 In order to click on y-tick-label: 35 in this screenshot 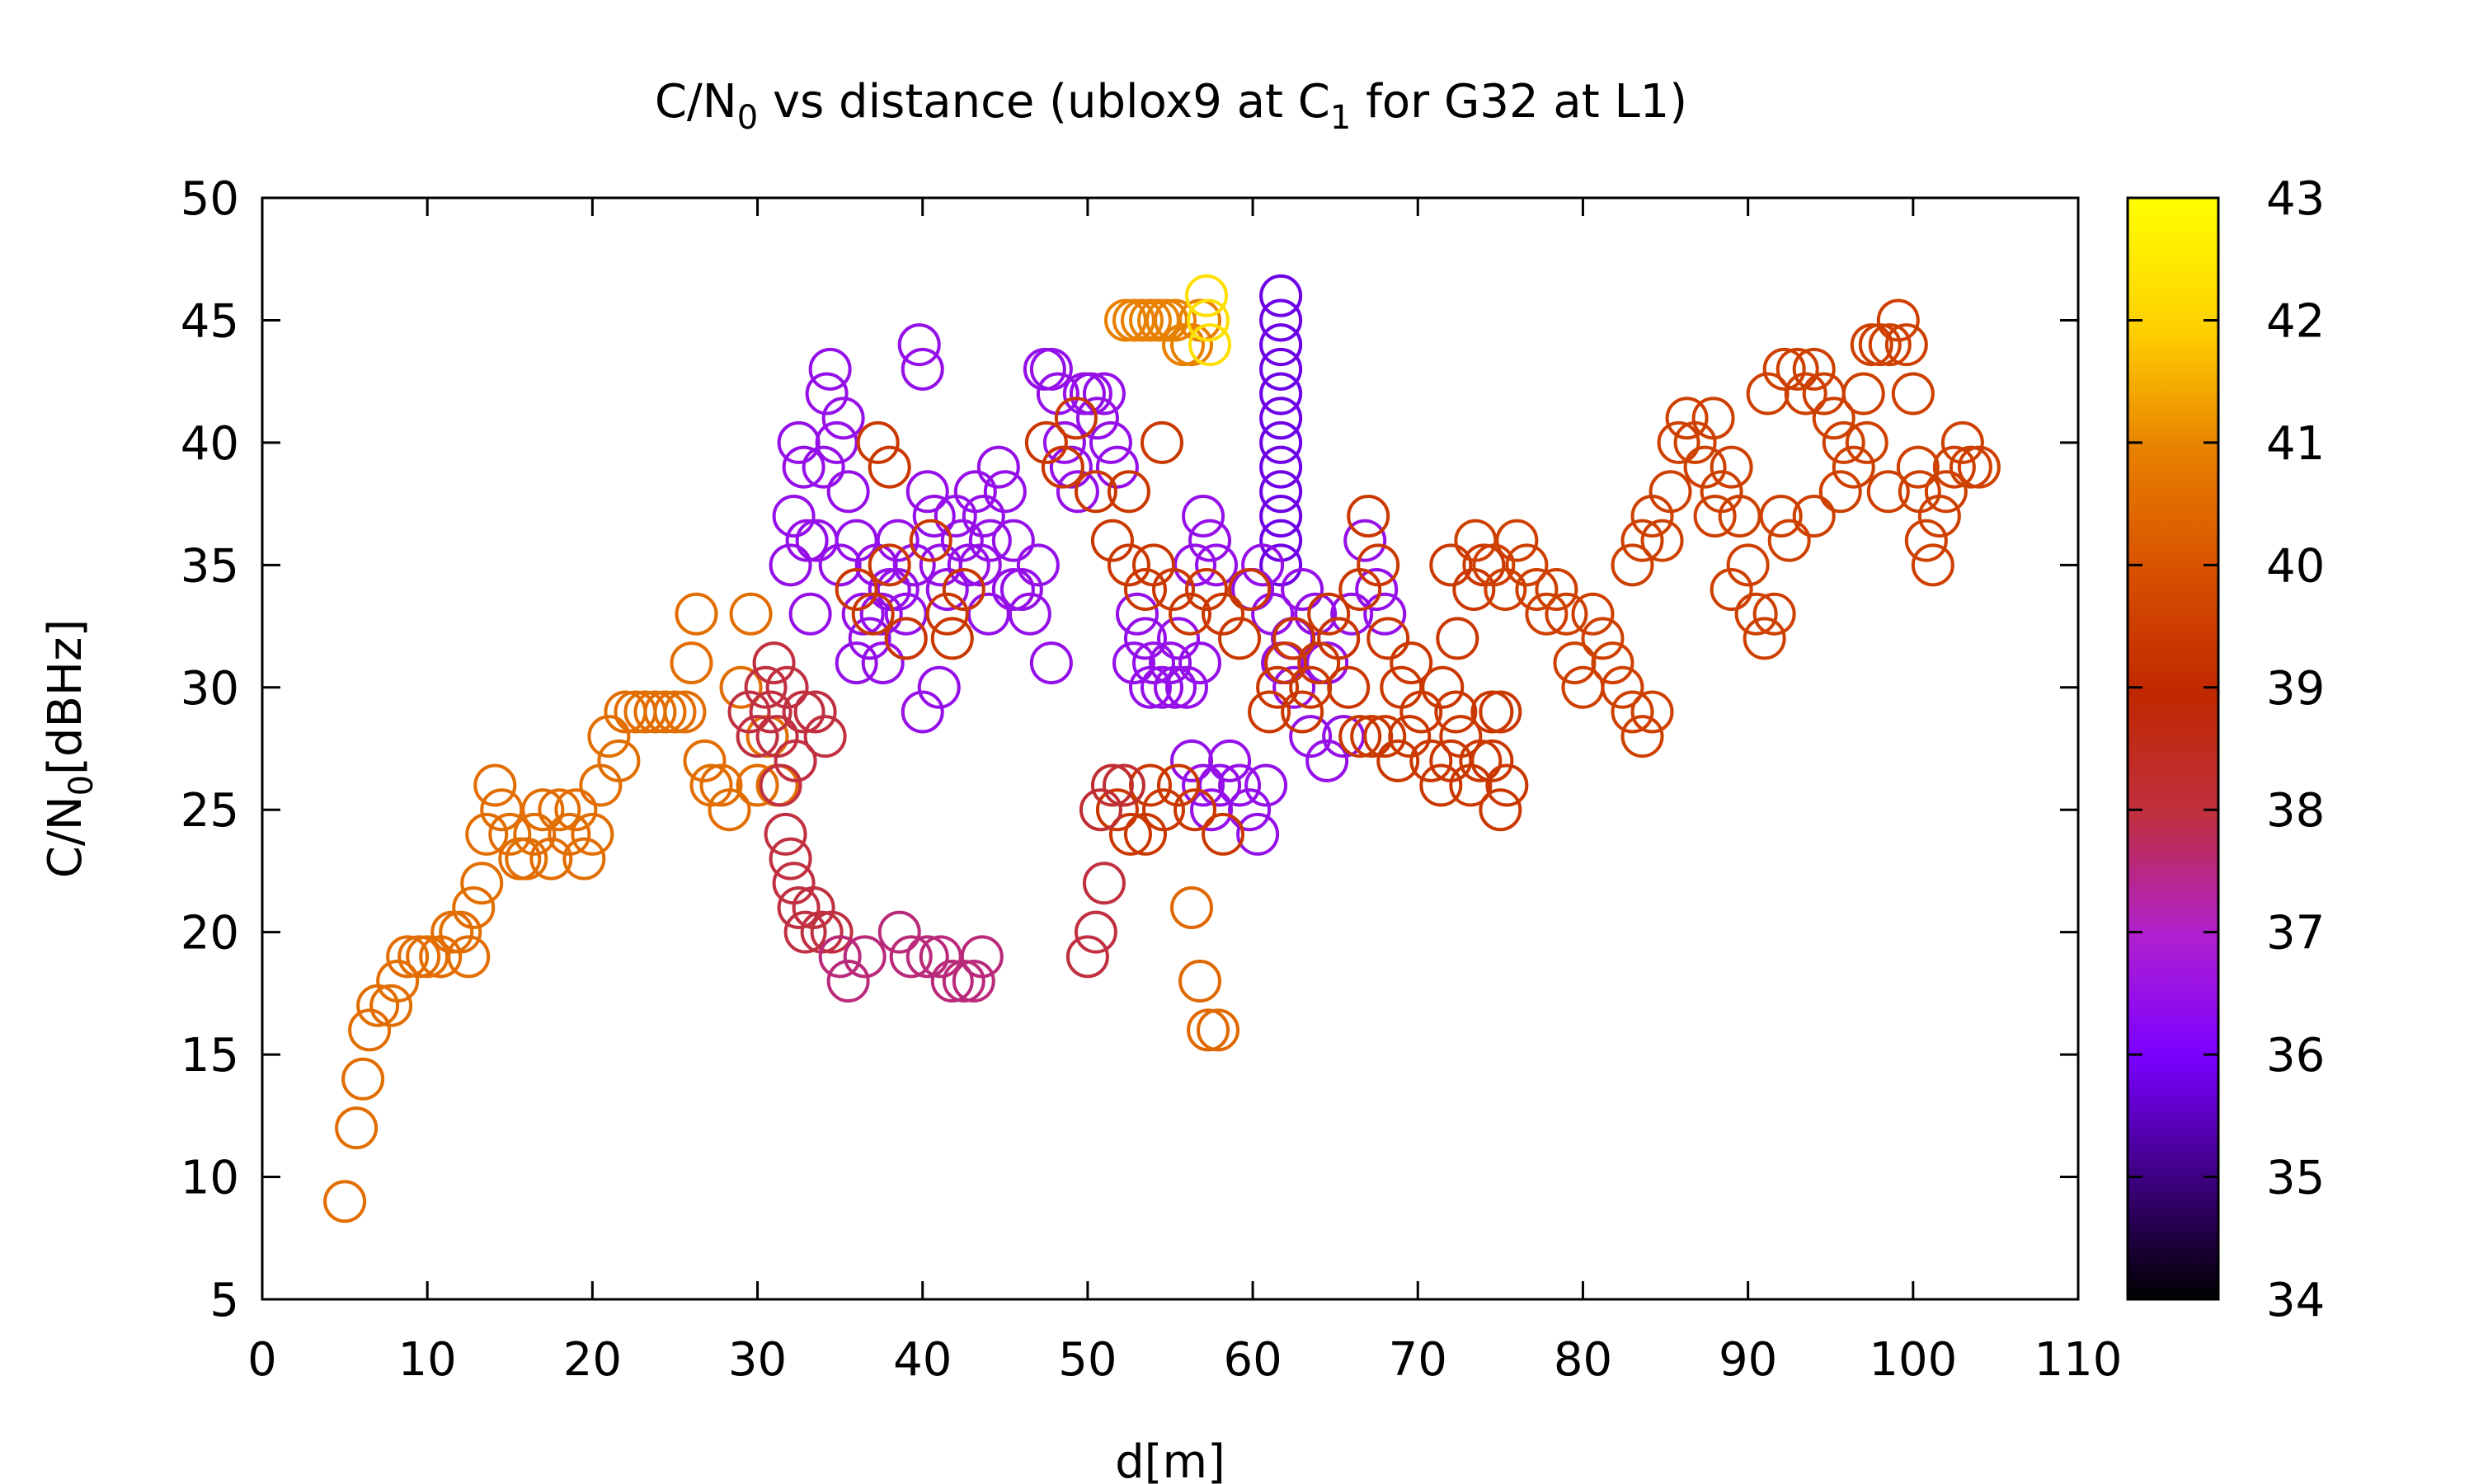, I will do `click(210, 566)`.